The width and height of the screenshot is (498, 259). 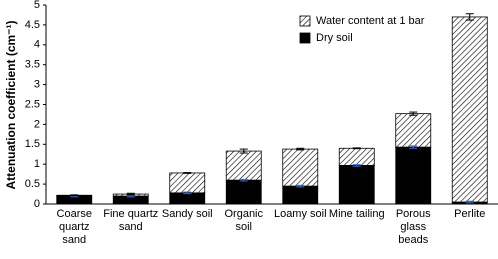 I want to click on y-tick-label: 0, so click(x=37, y=204).